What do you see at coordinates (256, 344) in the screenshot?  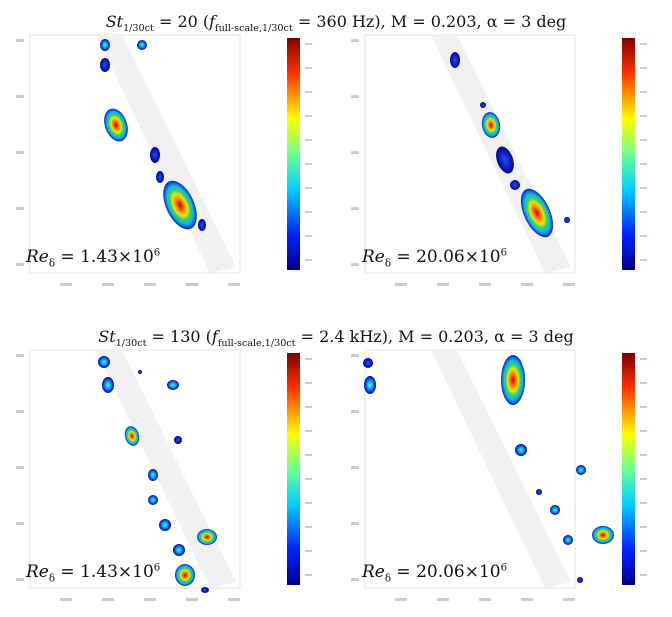 I see `text-part: full-scale,1/30ct` at bounding box center [256, 344].